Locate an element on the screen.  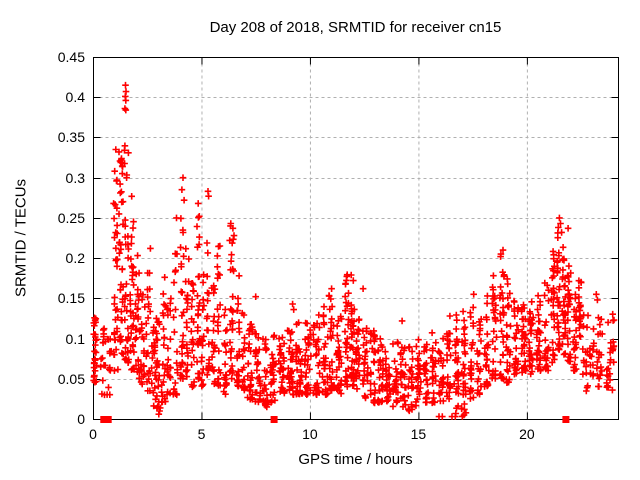
y-axis-label: SRMTID / TECUs is located at coordinates (21, 238).